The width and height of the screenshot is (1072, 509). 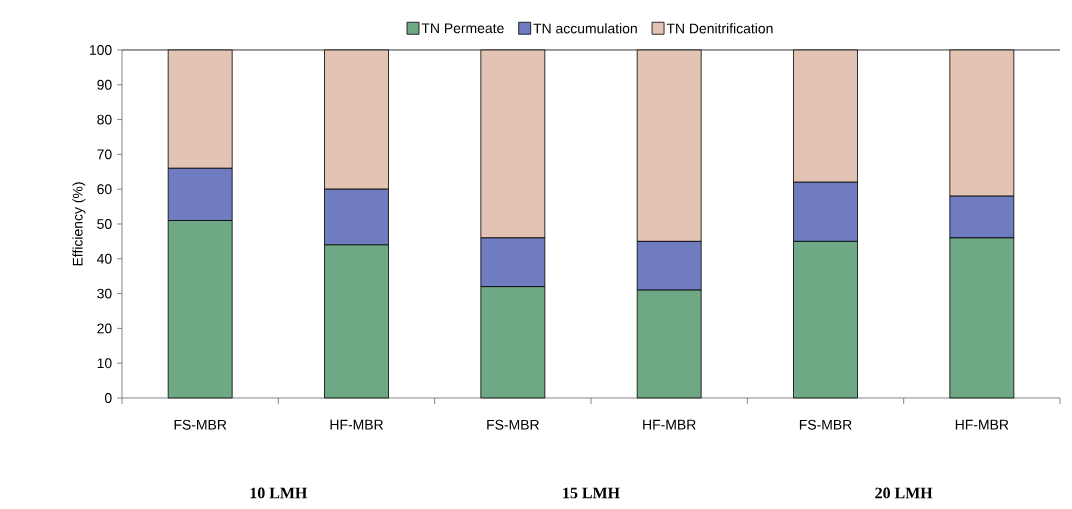 What do you see at coordinates (108, 398) in the screenshot?
I see `y-tick-label: 0` at bounding box center [108, 398].